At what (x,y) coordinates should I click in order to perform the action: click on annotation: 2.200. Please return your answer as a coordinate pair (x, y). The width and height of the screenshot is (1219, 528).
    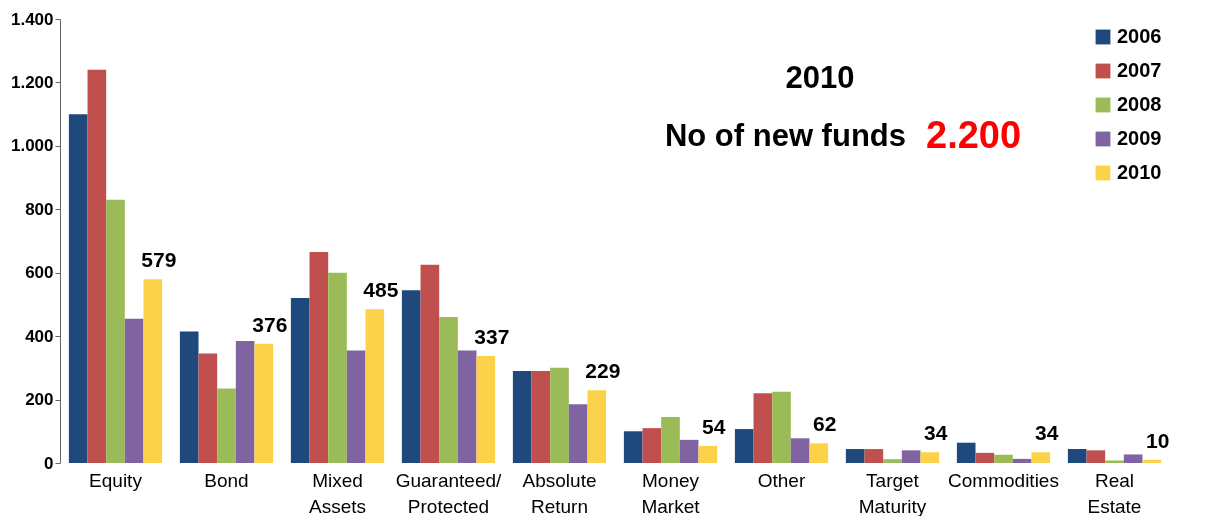
    Looking at the image, I should click on (974, 135).